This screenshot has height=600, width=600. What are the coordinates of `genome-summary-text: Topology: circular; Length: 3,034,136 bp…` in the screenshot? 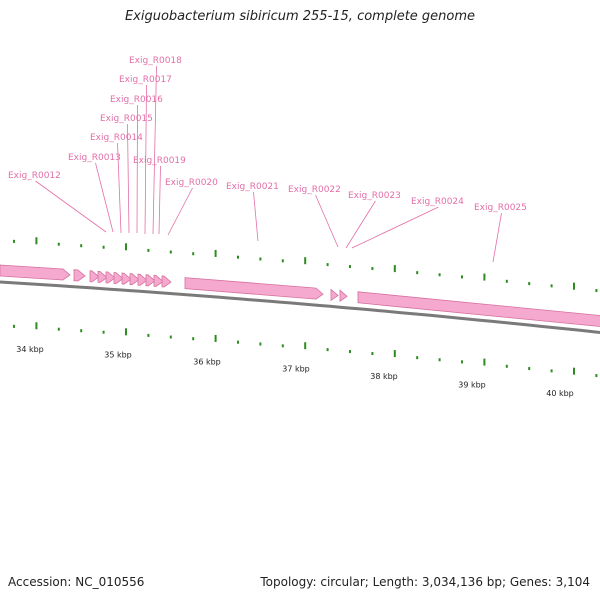 It's located at (425, 582).